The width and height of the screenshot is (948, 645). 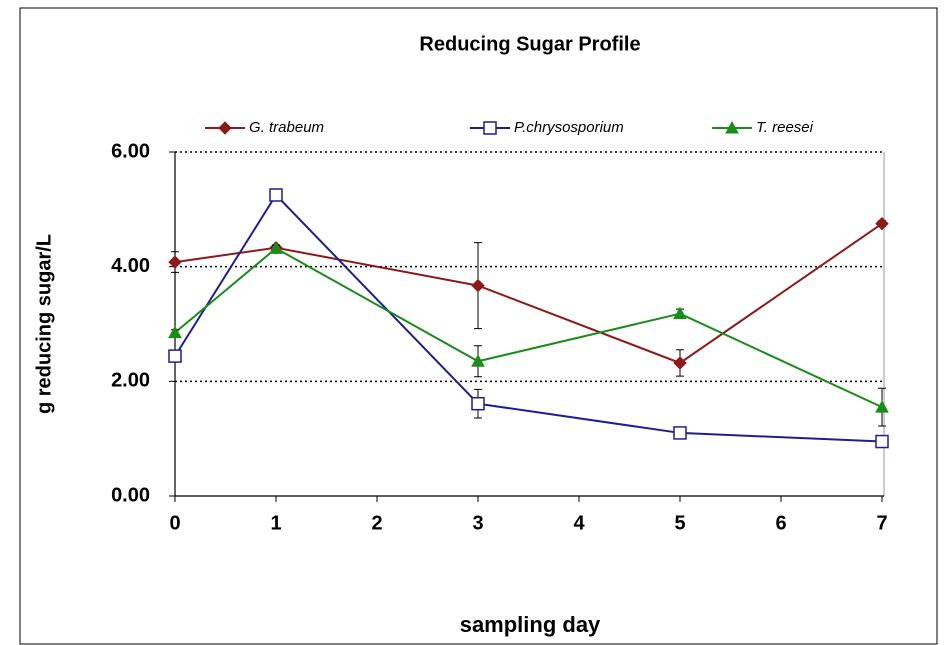 I want to click on x-tick-label: 2, so click(x=376, y=523).